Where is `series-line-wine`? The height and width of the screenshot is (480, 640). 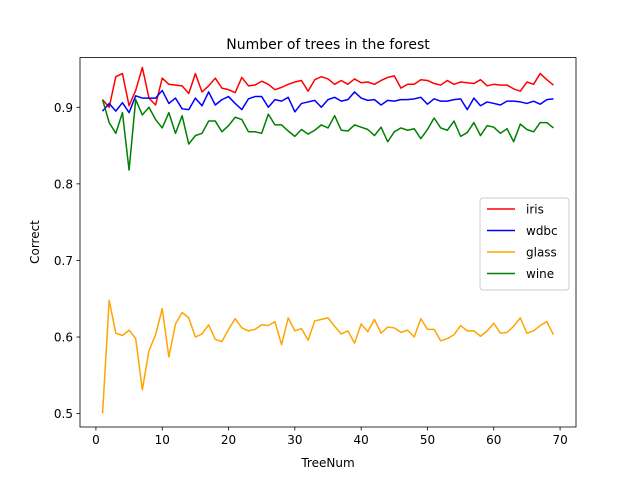 series-line-wine is located at coordinates (327, 134).